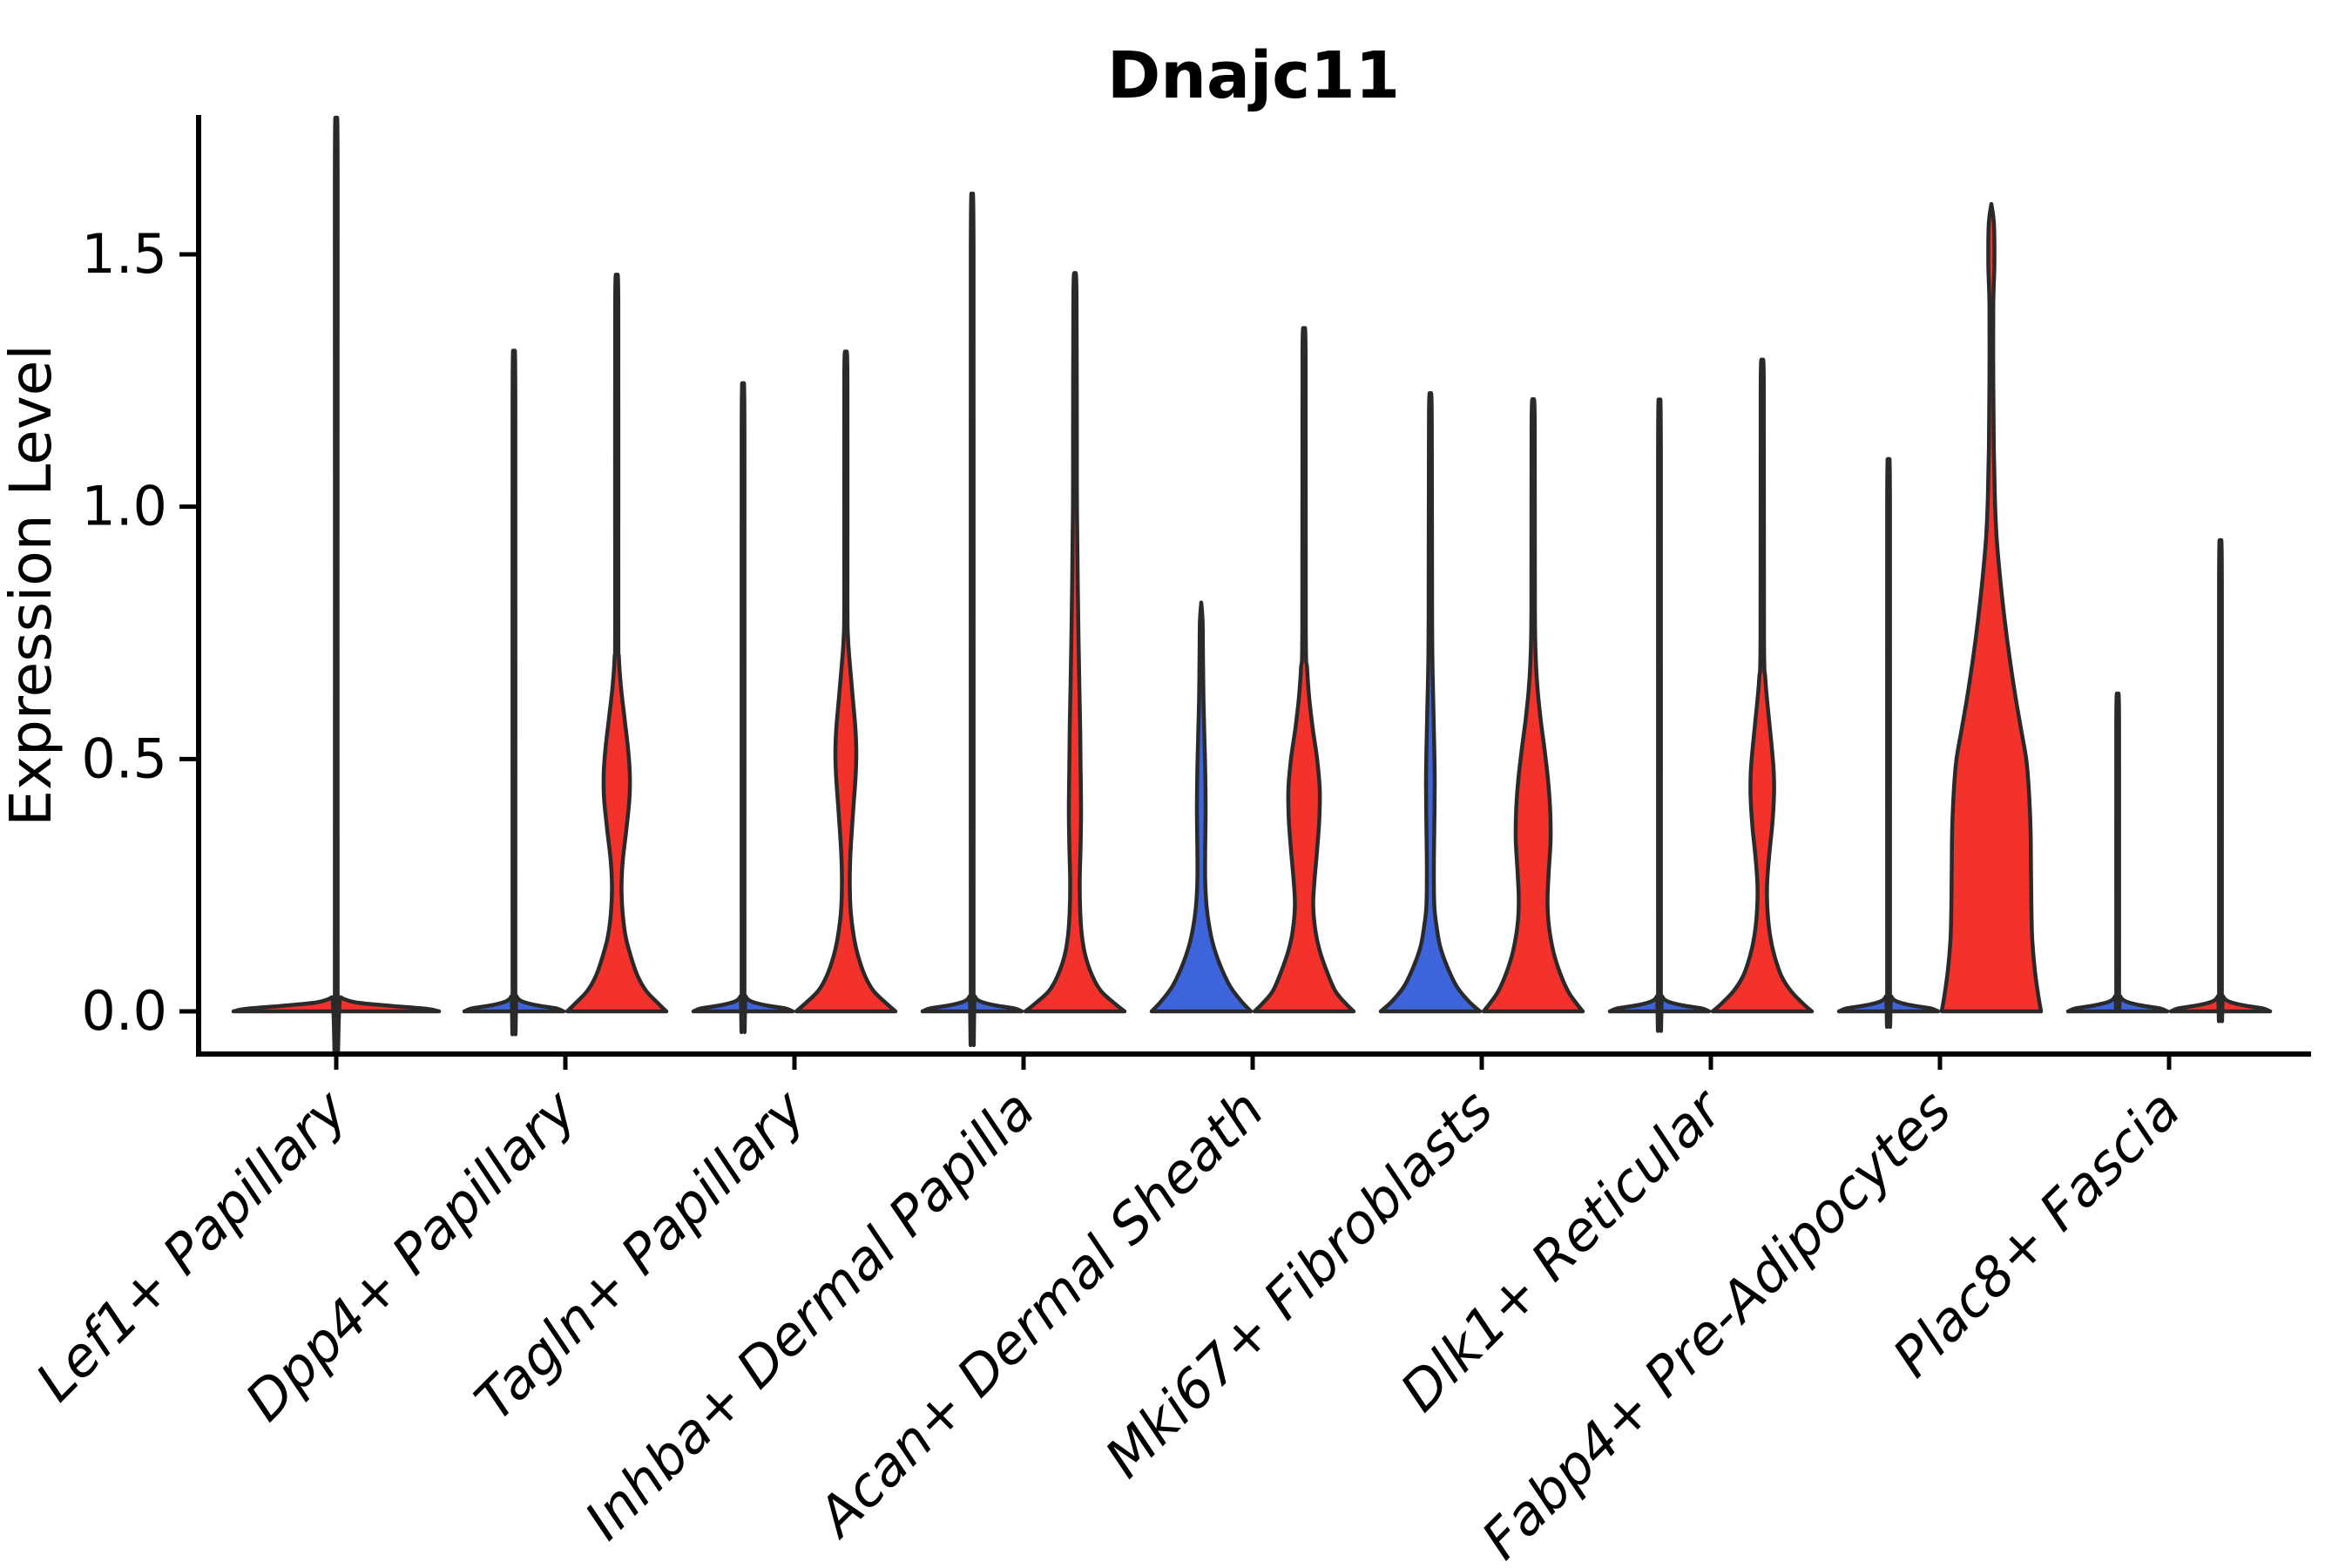 The width and height of the screenshot is (2352, 1568). What do you see at coordinates (972, 620) in the screenshot?
I see `violin-inhba-dermal-papilla-left` at bounding box center [972, 620].